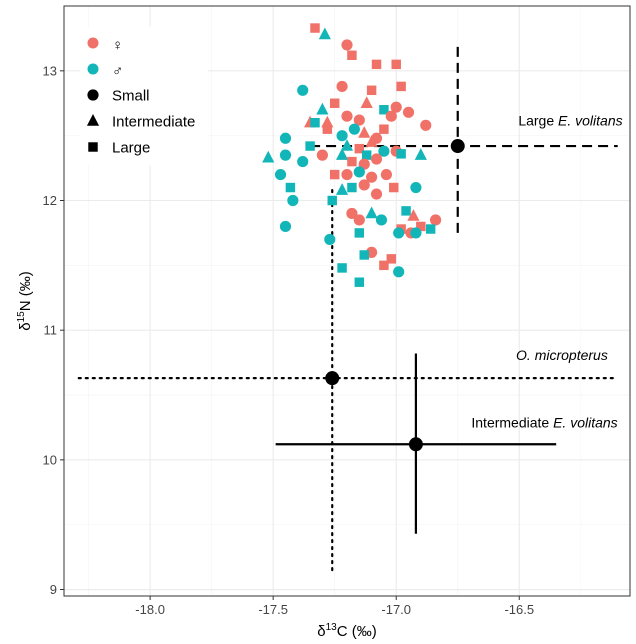 The width and height of the screenshot is (636, 644). I want to click on legend-background, so click(144, 96).